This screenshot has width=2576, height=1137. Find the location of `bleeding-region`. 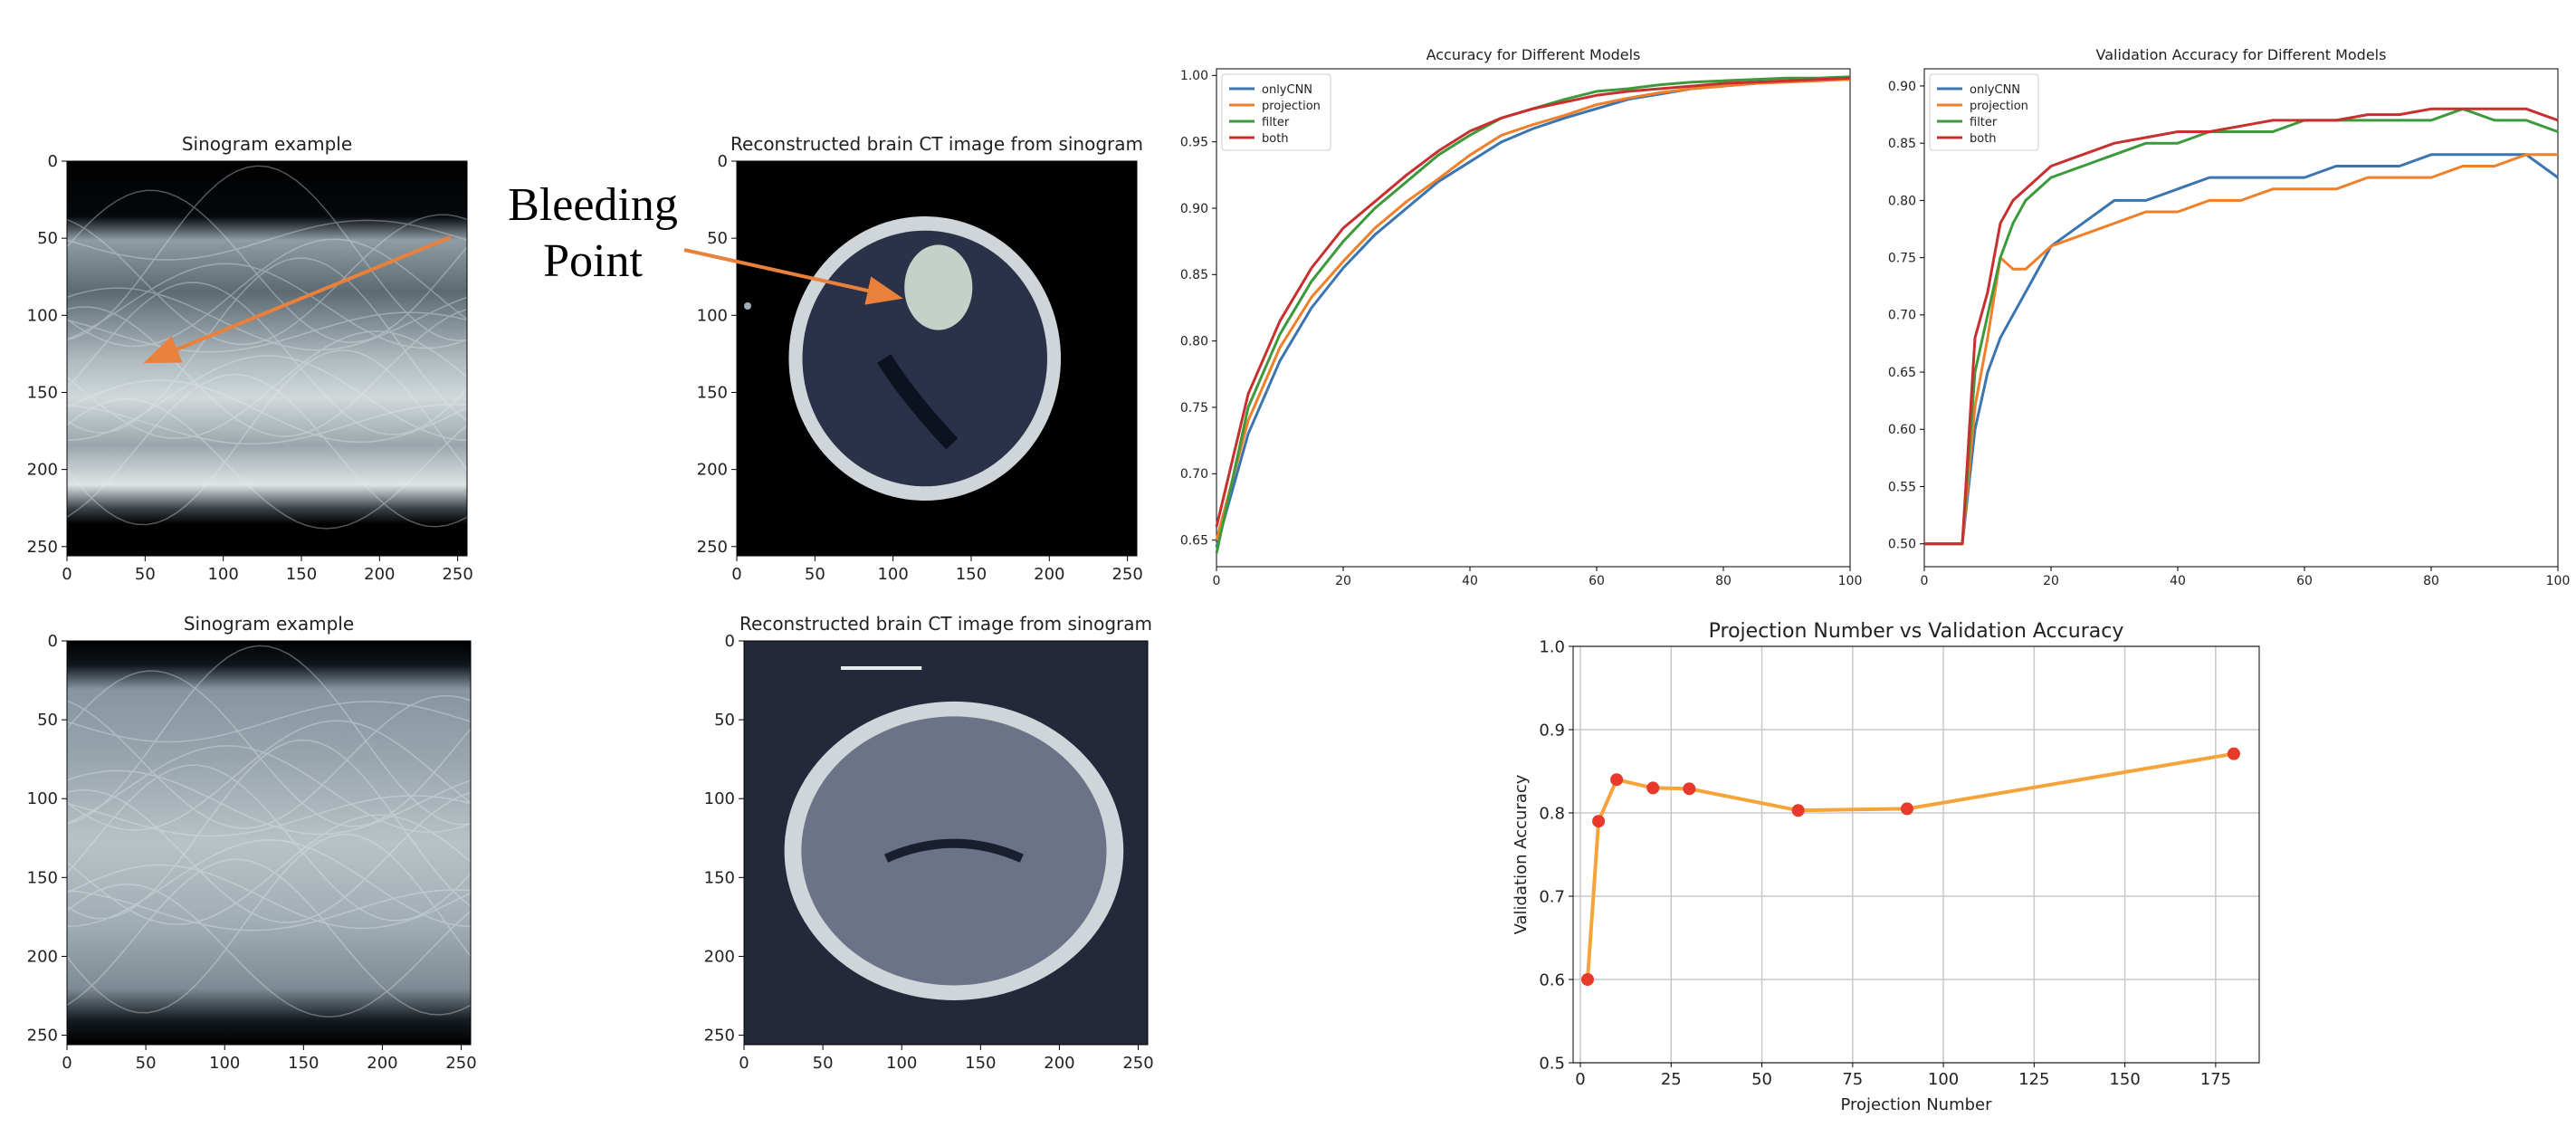

bleeding-region is located at coordinates (939, 287).